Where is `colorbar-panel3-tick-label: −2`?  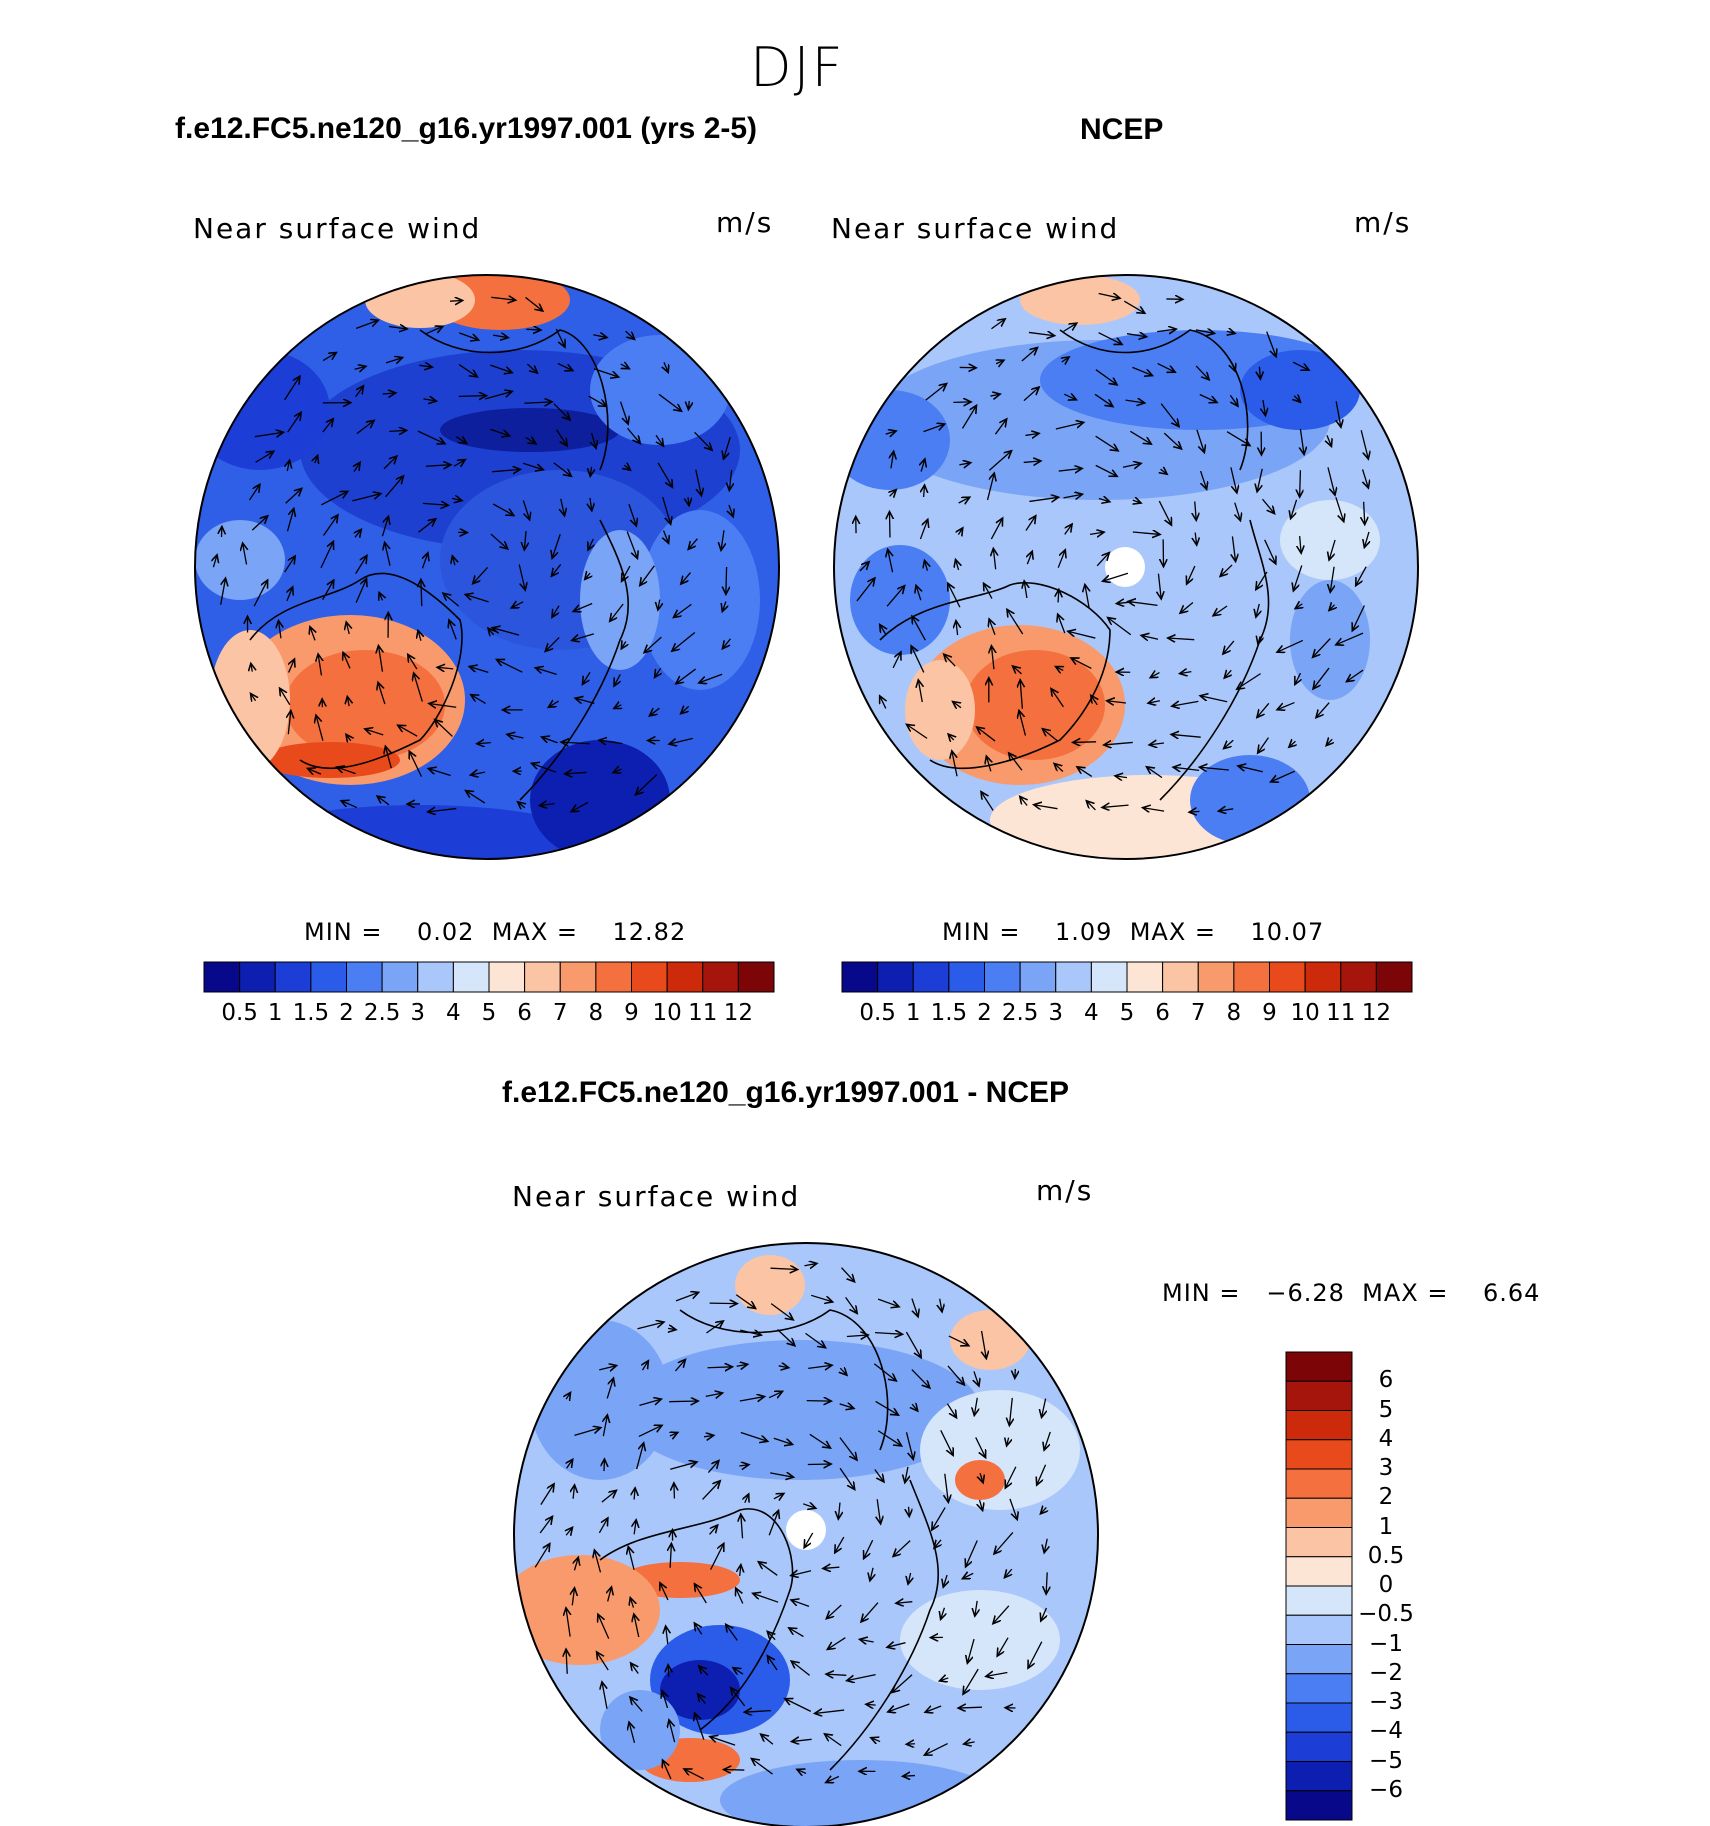 colorbar-panel3-tick-label: −2 is located at coordinates (1386, 1672).